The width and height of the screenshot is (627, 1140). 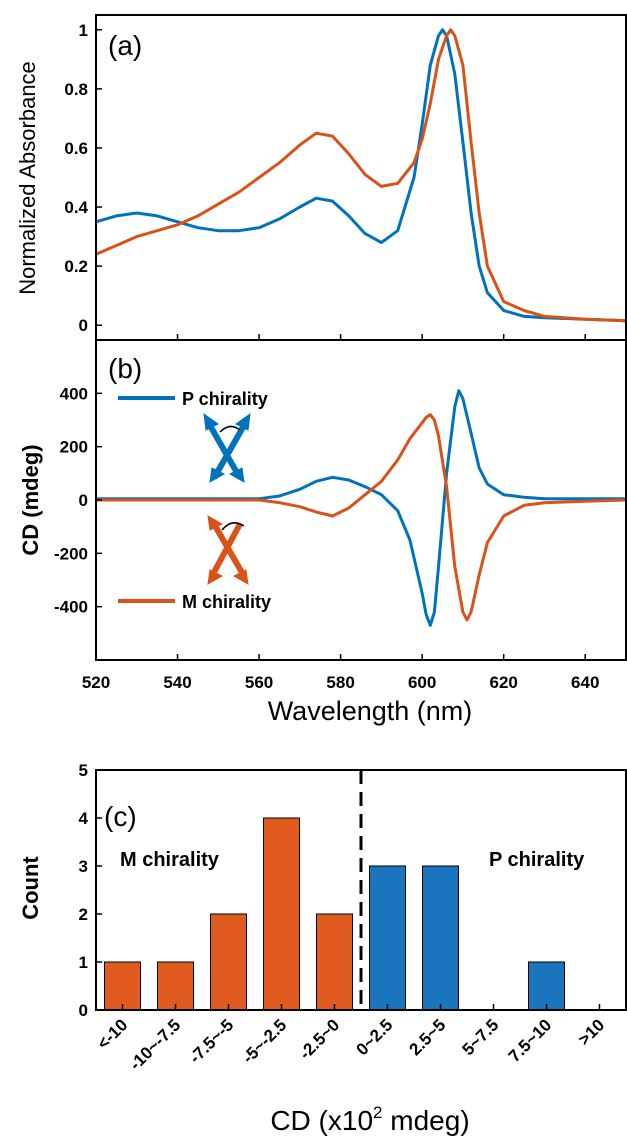 What do you see at coordinates (319, 1039) in the screenshot?
I see `panel-c-xtick-label: -2.5~0` at bounding box center [319, 1039].